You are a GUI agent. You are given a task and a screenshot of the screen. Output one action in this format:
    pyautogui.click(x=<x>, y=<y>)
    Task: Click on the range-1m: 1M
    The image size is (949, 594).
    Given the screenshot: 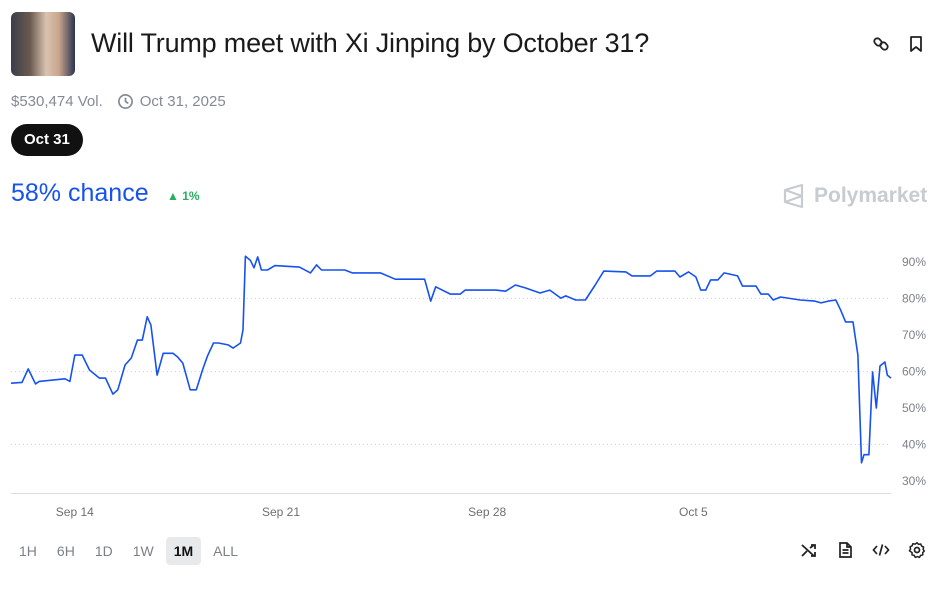 What is the action you would take?
    pyautogui.click(x=183, y=551)
    